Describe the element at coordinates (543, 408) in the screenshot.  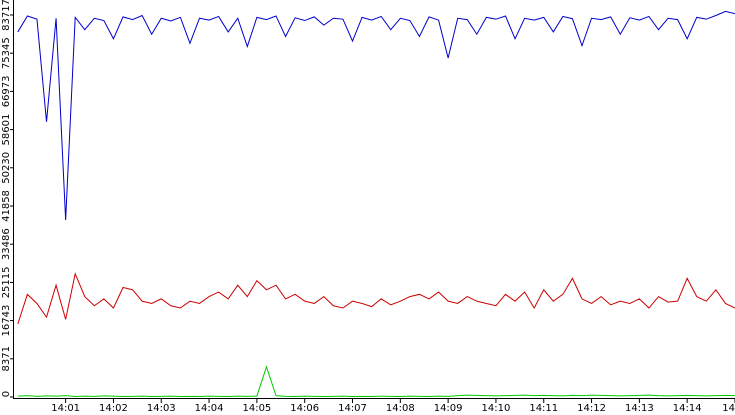
I see `x-tick-label: 14:11` at that location.